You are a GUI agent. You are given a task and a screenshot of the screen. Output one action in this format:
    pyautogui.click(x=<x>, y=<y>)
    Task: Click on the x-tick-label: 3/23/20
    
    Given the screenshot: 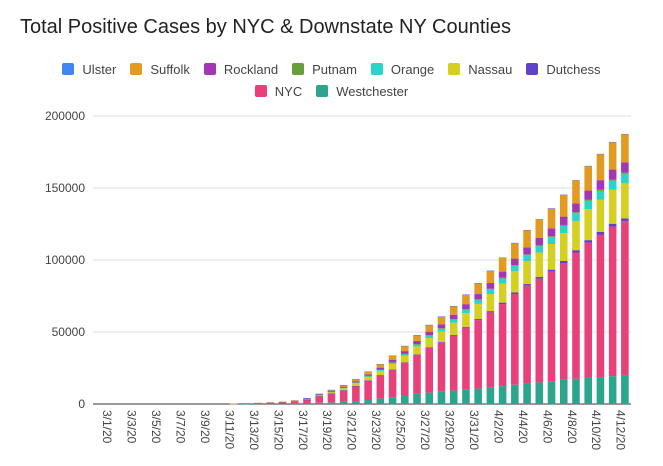 What is the action you would take?
    pyautogui.click(x=376, y=430)
    